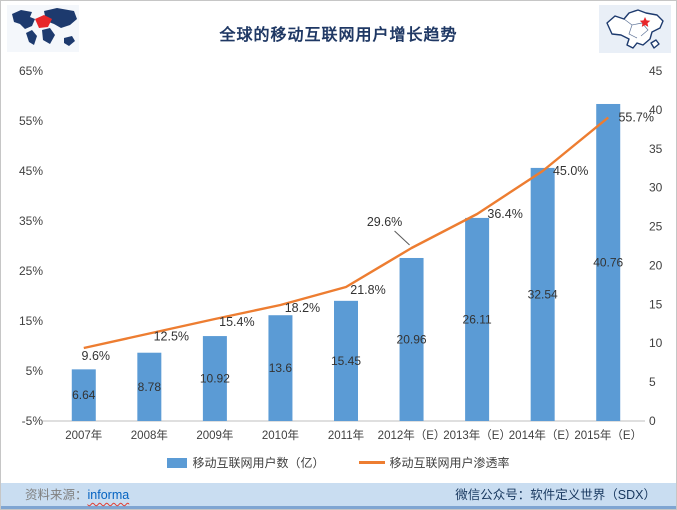 This screenshot has width=677, height=510. I want to click on world-map-icon, so click(43, 28).